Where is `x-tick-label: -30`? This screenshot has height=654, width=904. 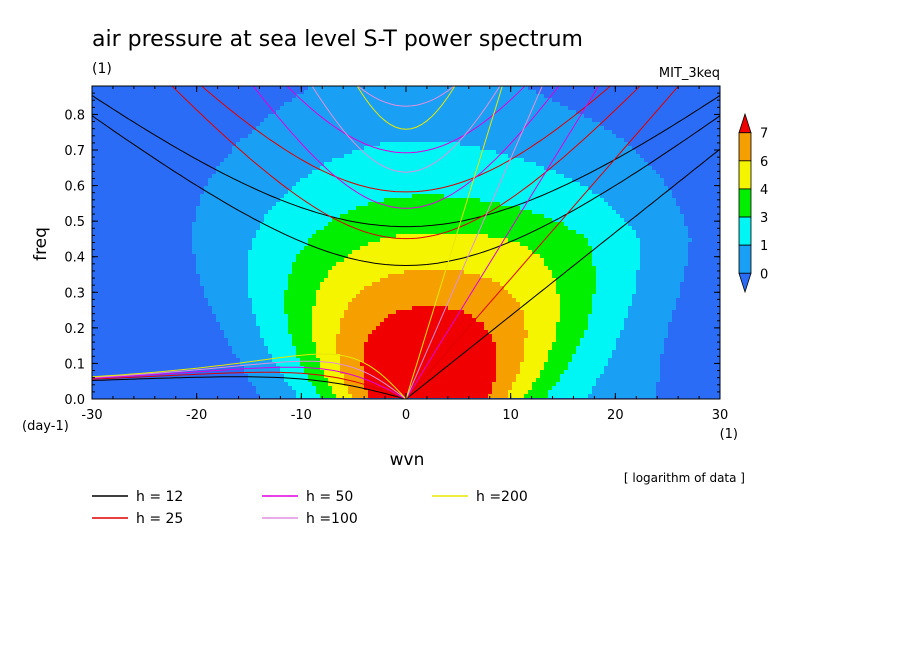
x-tick-label: -30 is located at coordinates (91, 415).